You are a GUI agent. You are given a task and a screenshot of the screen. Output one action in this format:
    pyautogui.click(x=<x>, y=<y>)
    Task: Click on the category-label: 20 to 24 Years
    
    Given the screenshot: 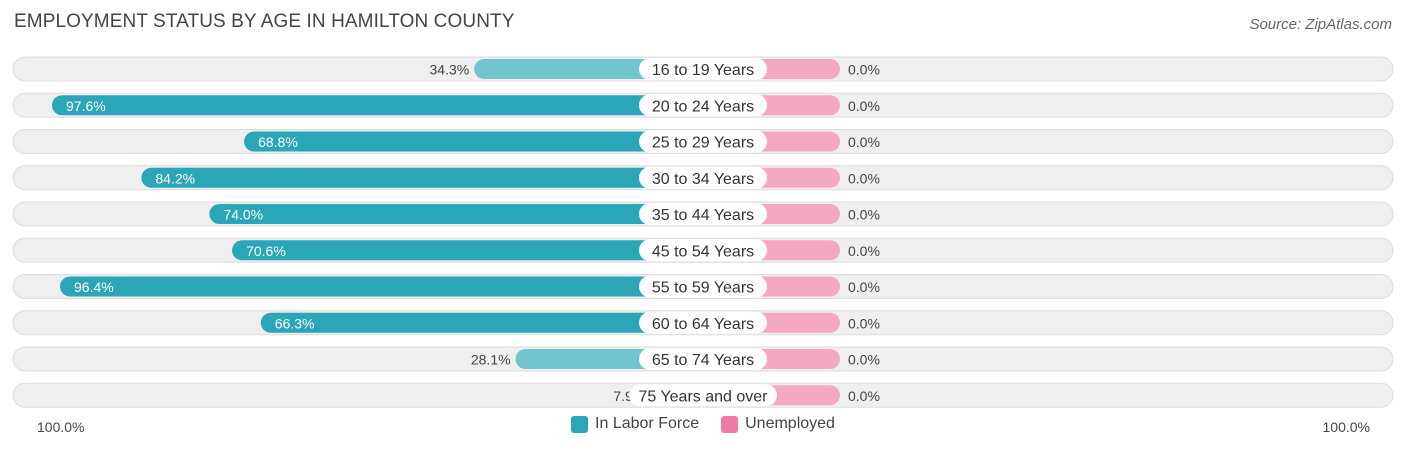 What is the action you would take?
    pyautogui.click(x=703, y=106)
    